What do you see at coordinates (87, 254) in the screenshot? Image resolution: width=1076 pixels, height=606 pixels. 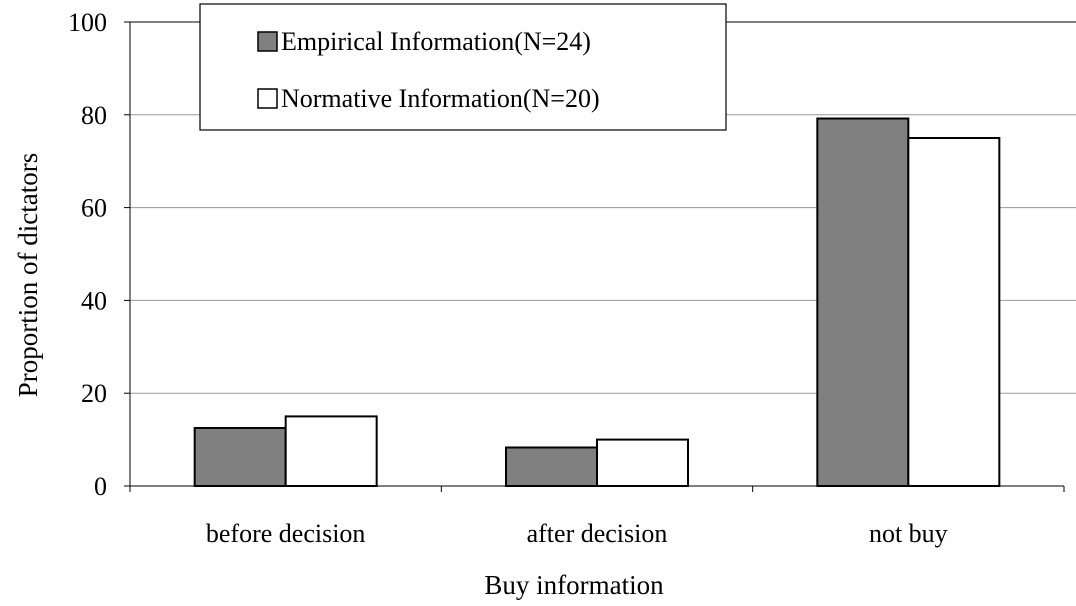 I see `y-tick-labels: 0 20 40 60 80 100` at bounding box center [87, 254].